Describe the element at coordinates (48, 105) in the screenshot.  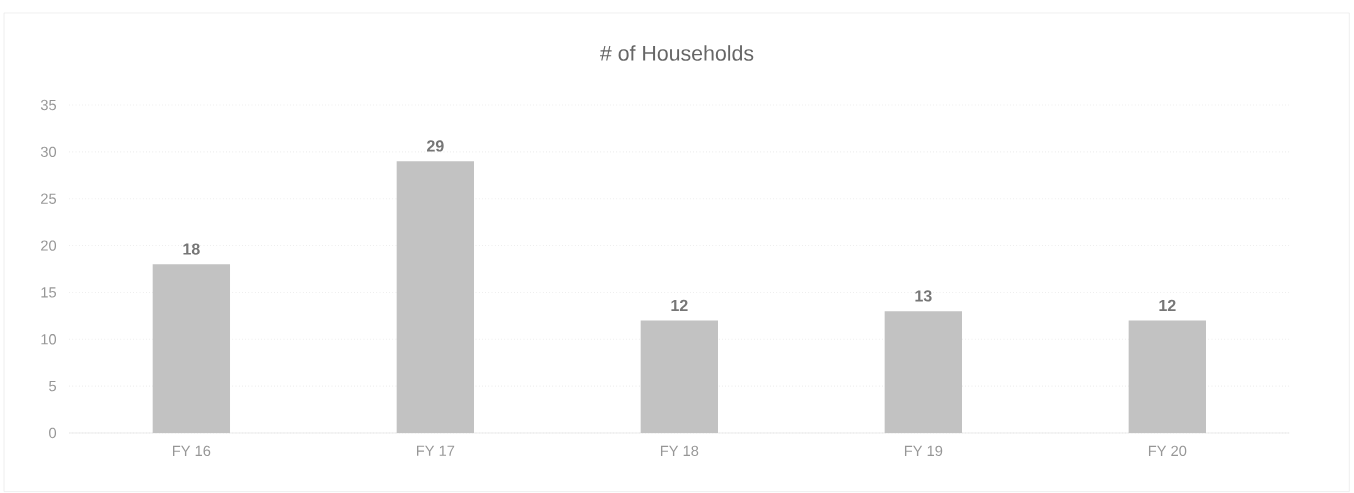
I see `y-tick-label: 35` at that location.